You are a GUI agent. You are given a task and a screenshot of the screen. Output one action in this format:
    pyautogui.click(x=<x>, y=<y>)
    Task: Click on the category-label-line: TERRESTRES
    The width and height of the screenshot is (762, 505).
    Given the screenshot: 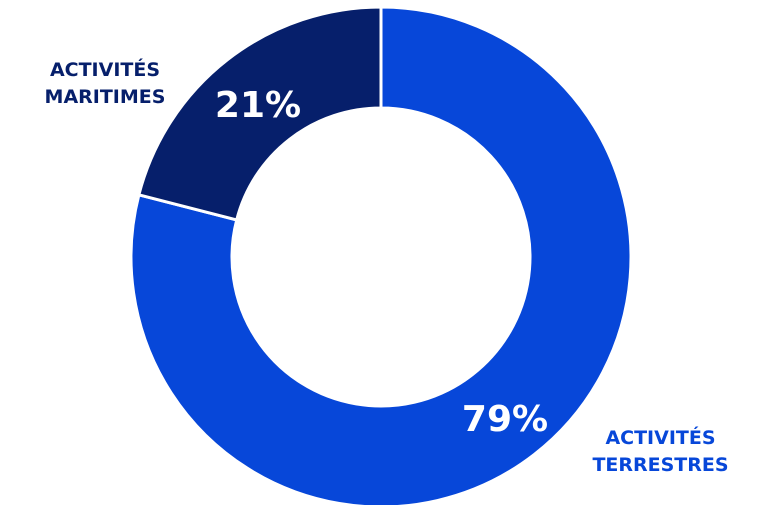 What is the action you would take?
    pyautogui.click(x=660, y=465)
    